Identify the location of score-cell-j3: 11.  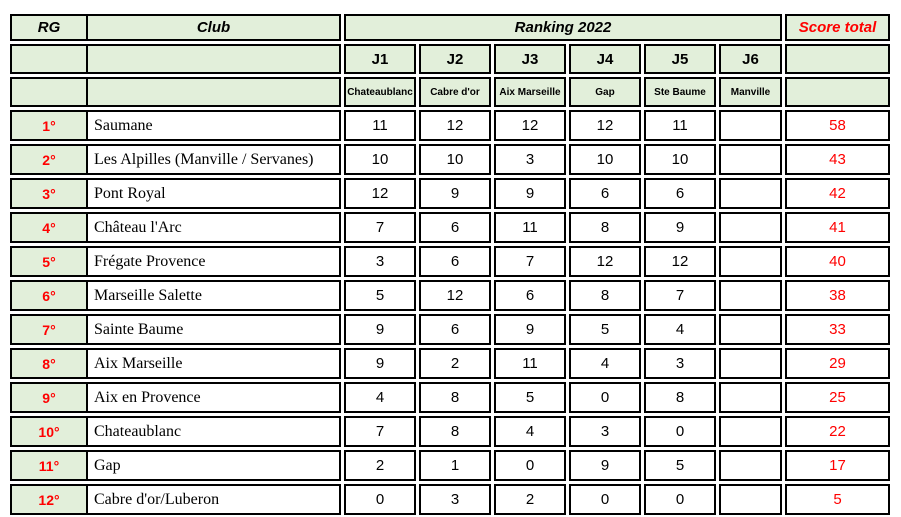
(530, 227).